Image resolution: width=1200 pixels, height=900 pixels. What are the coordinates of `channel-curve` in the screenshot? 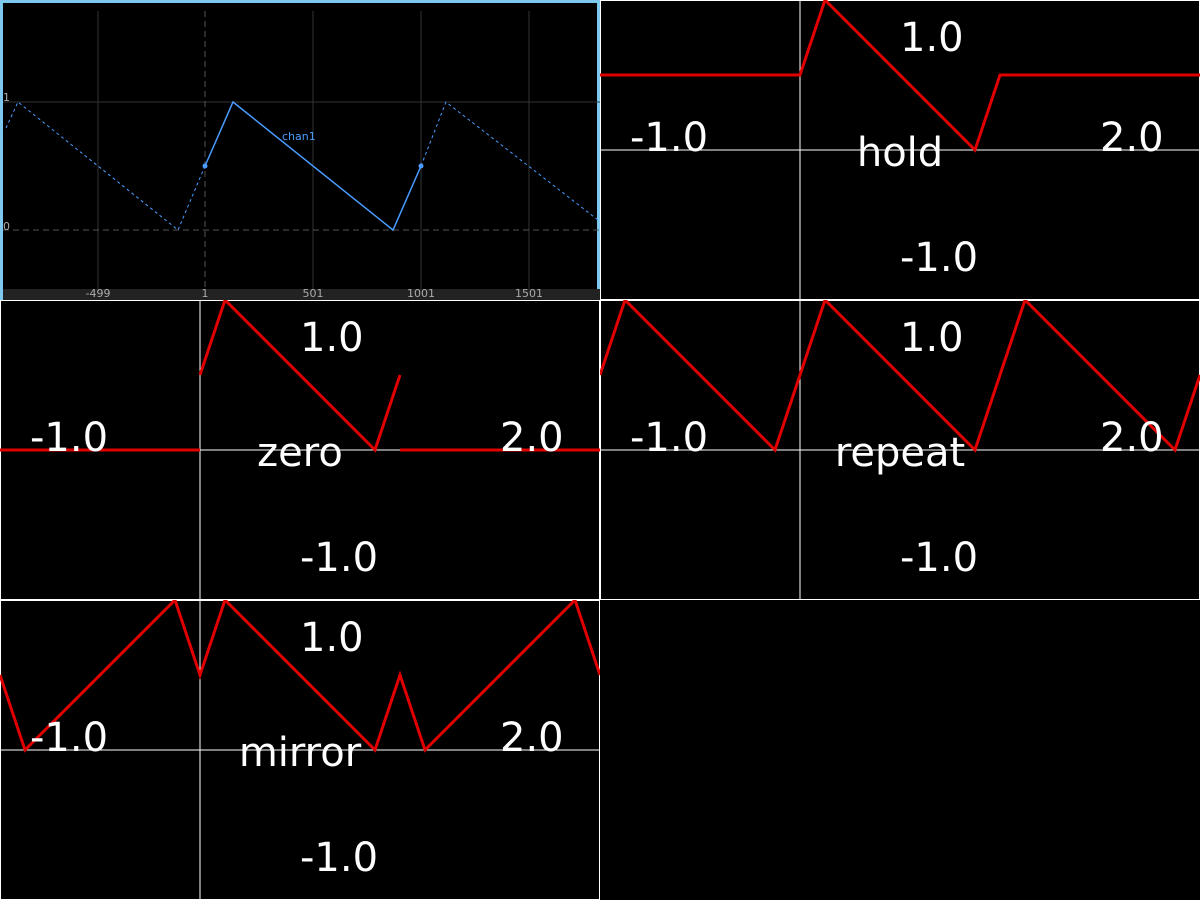 It's located at (313, 166).